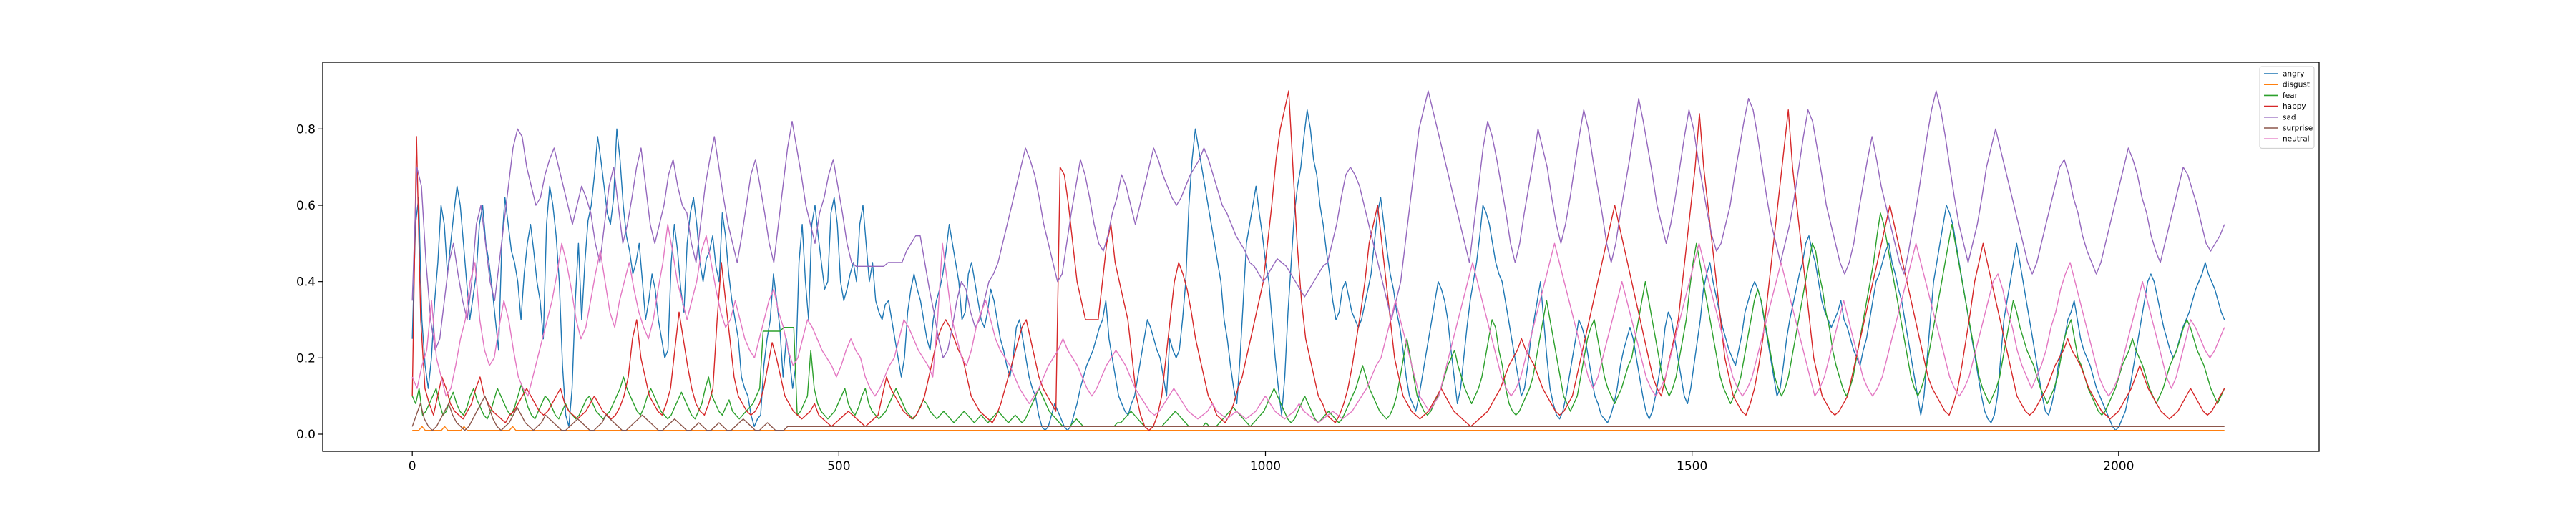 This screenshot has height=515, width=2576. Describe the element at coordinates (1318, 414) in the screenshot. I see `series-line-surprise` at that location.